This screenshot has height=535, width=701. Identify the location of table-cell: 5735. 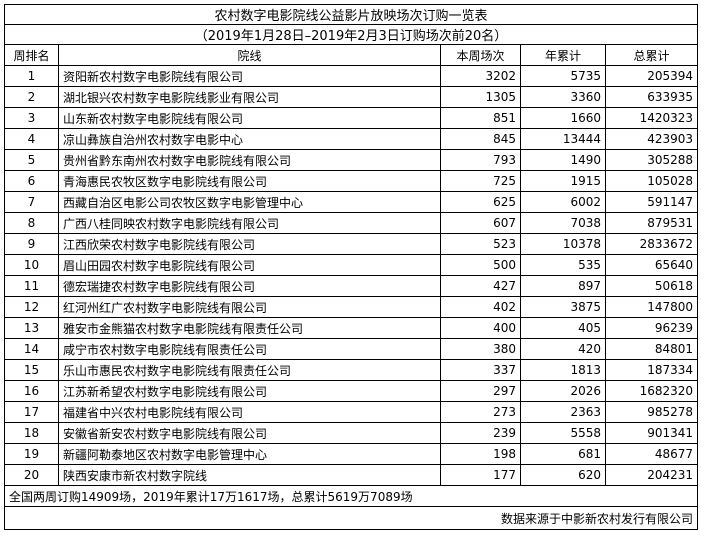
(563, 76).